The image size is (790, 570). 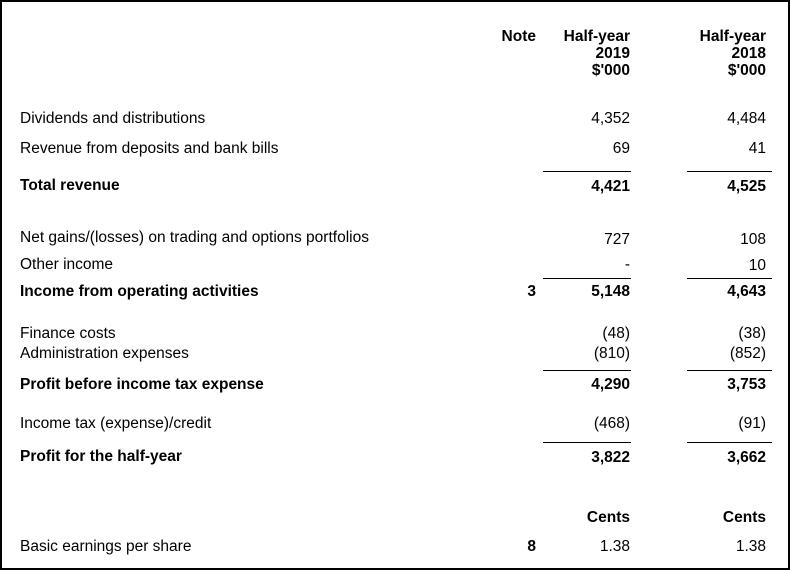 What do you see at coordinates (610, 384) in the screenshot?
I see `row-value-2019: 4,290` at bounding box center [610, 384].